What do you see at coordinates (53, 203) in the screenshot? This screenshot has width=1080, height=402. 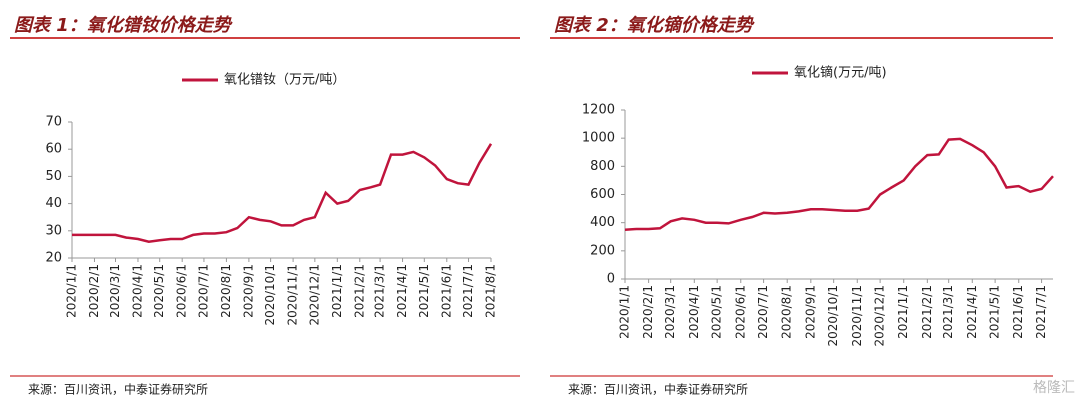 I see `y-tick-label: 40` at bounding box center [53, 203].